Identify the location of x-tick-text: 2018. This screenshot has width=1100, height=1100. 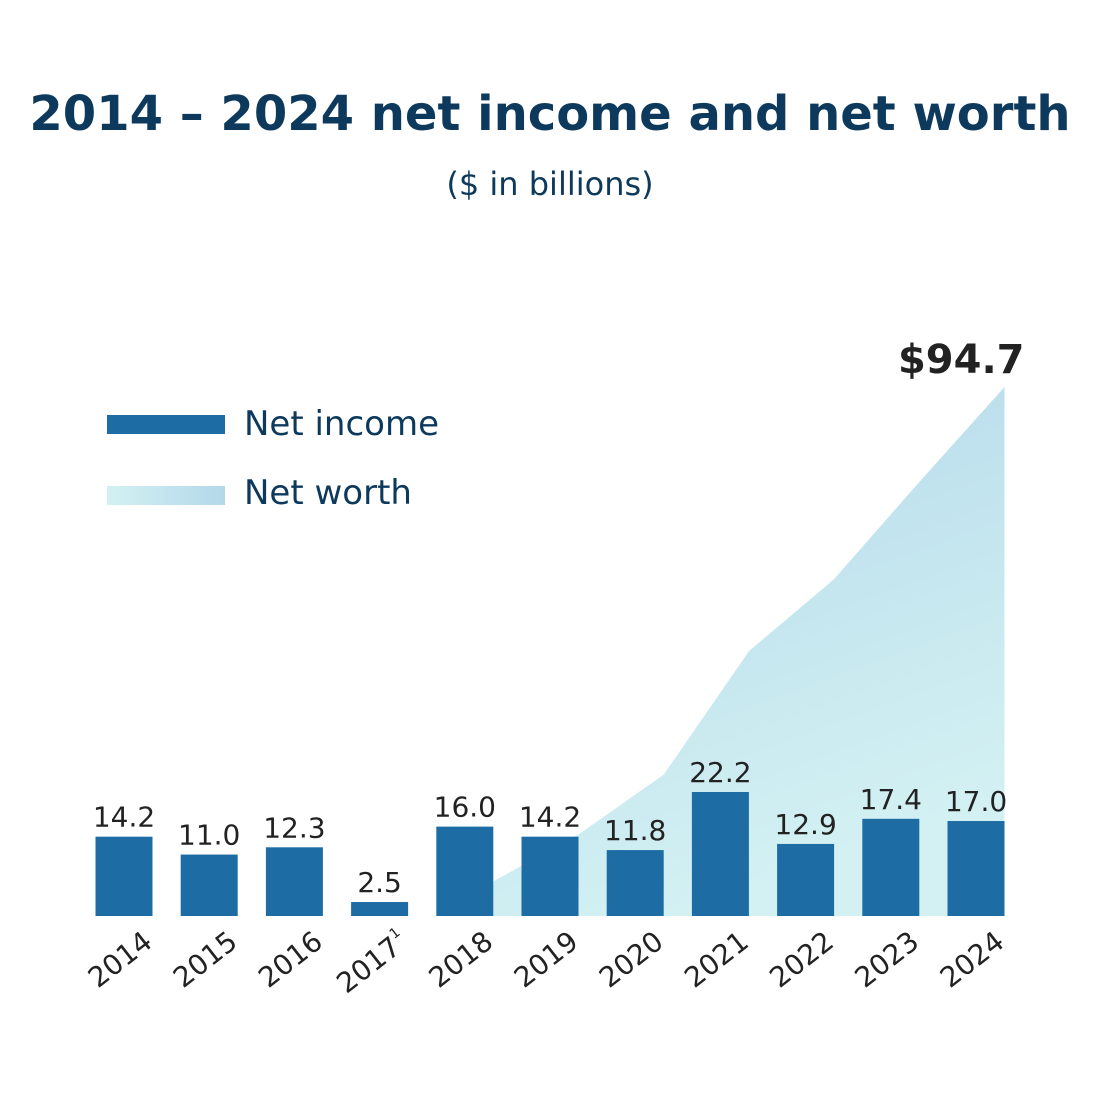
(461, 960).